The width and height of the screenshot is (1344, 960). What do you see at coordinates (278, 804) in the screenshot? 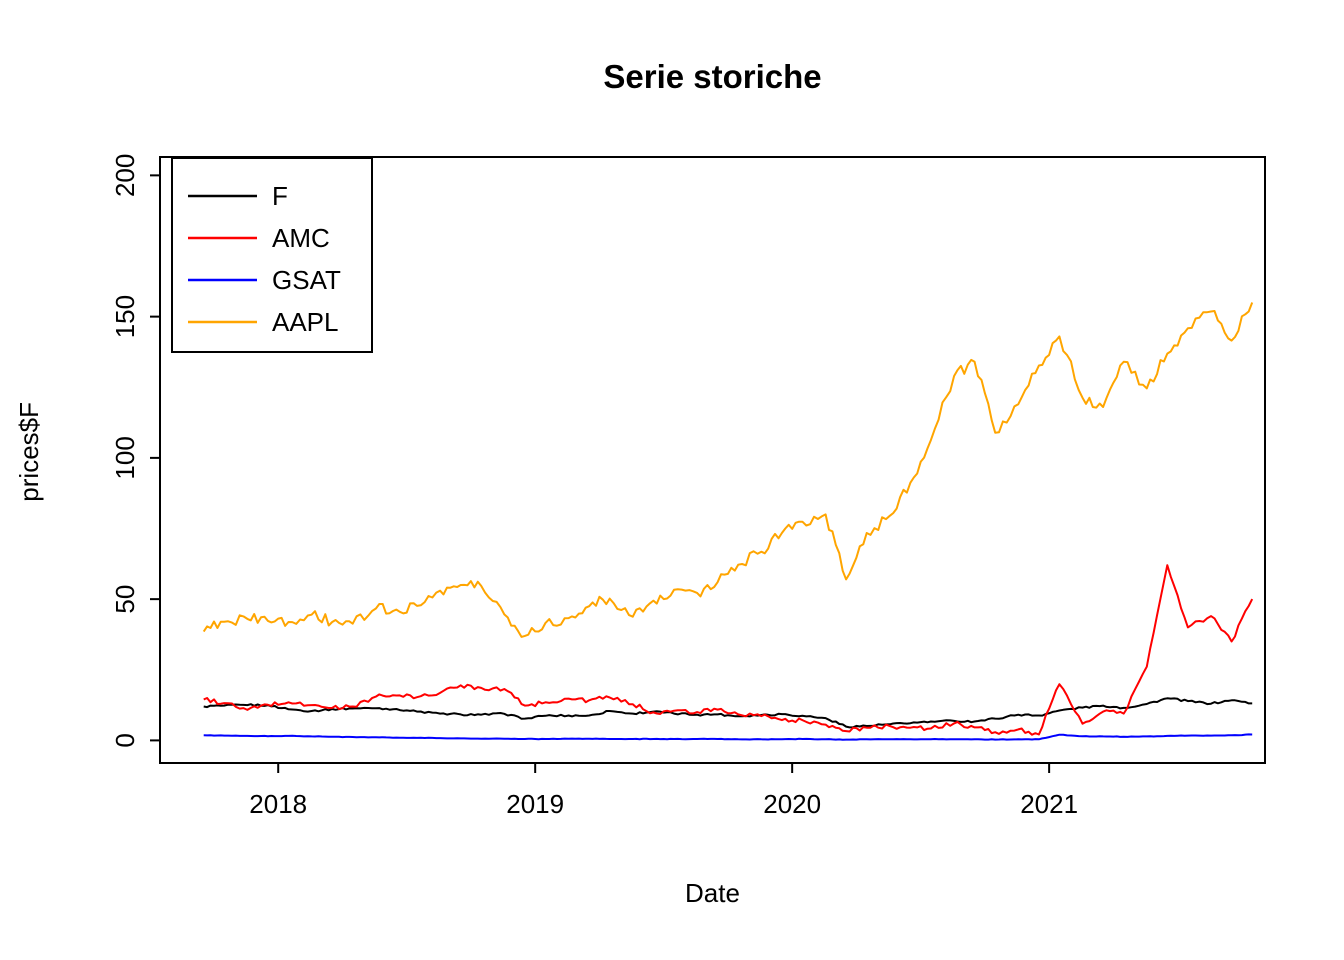
I see `x-tick-label-2018: 2018` at bounding box center [278, 804].